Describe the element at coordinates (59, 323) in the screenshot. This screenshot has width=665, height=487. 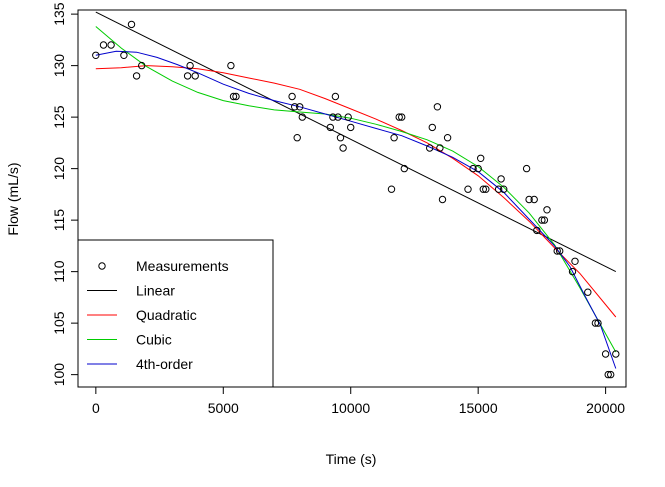
I see `y-tick-label: 105` at that location.